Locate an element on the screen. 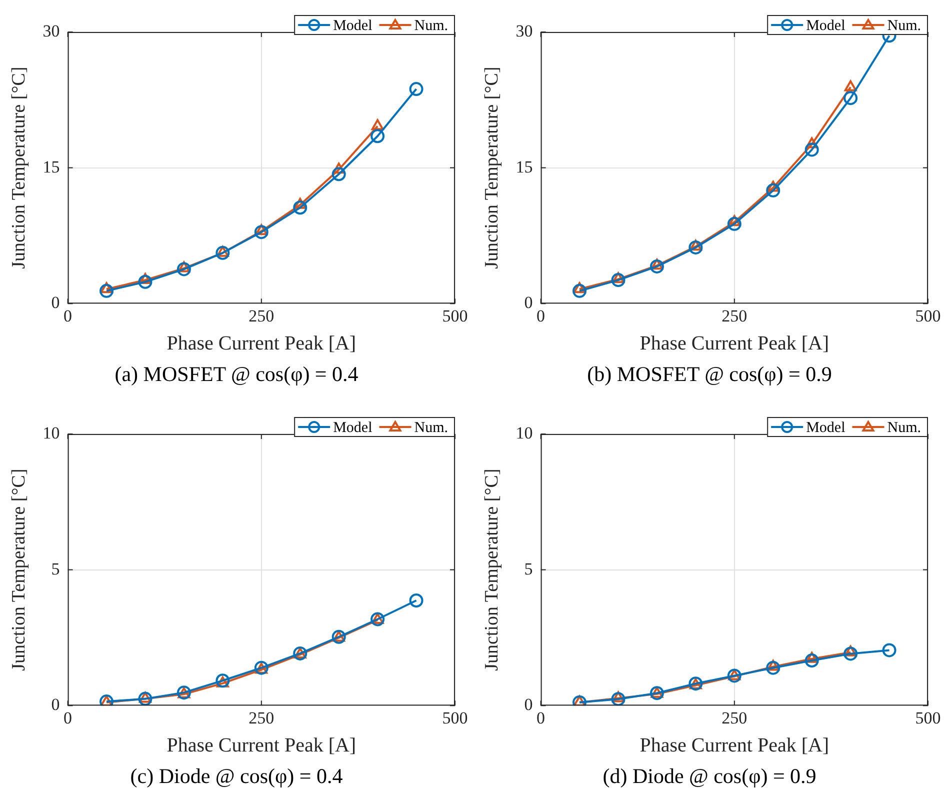 Image resolution: width=947 pixels, height=809 pixels. text: (b) MOSFET @ cos(φ) = 0.9 is located at coordinates (709, 374).